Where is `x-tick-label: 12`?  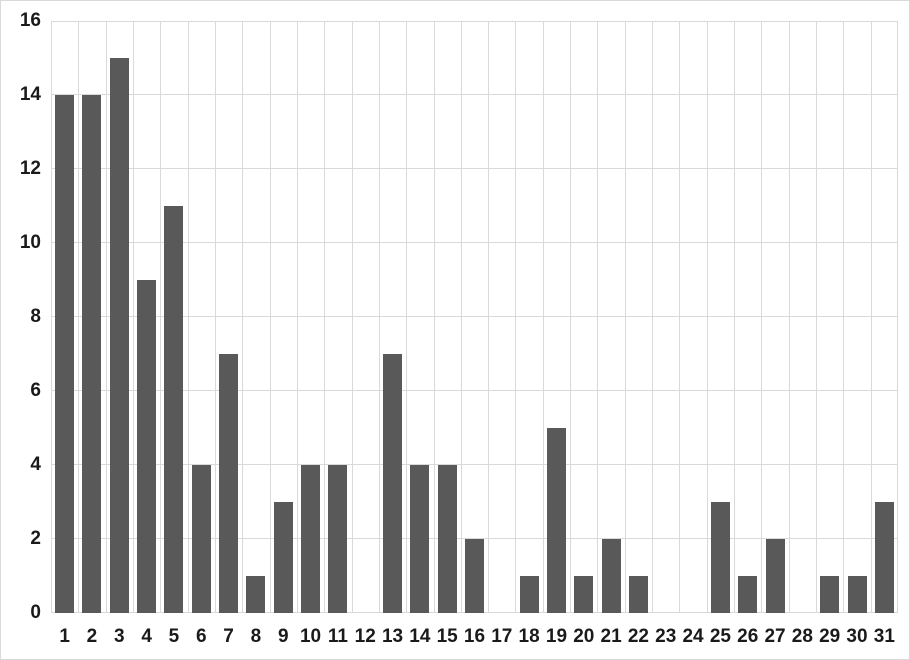 x-tick-label: 12 is located at coordinates (365, 636).